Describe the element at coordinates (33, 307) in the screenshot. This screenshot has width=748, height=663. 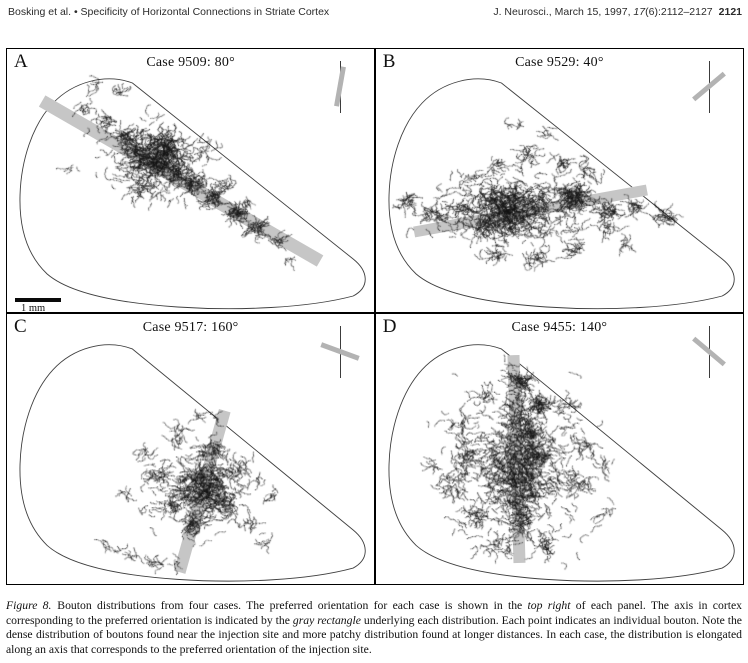
I see `scale-bar-label: 1 mm` at that location.